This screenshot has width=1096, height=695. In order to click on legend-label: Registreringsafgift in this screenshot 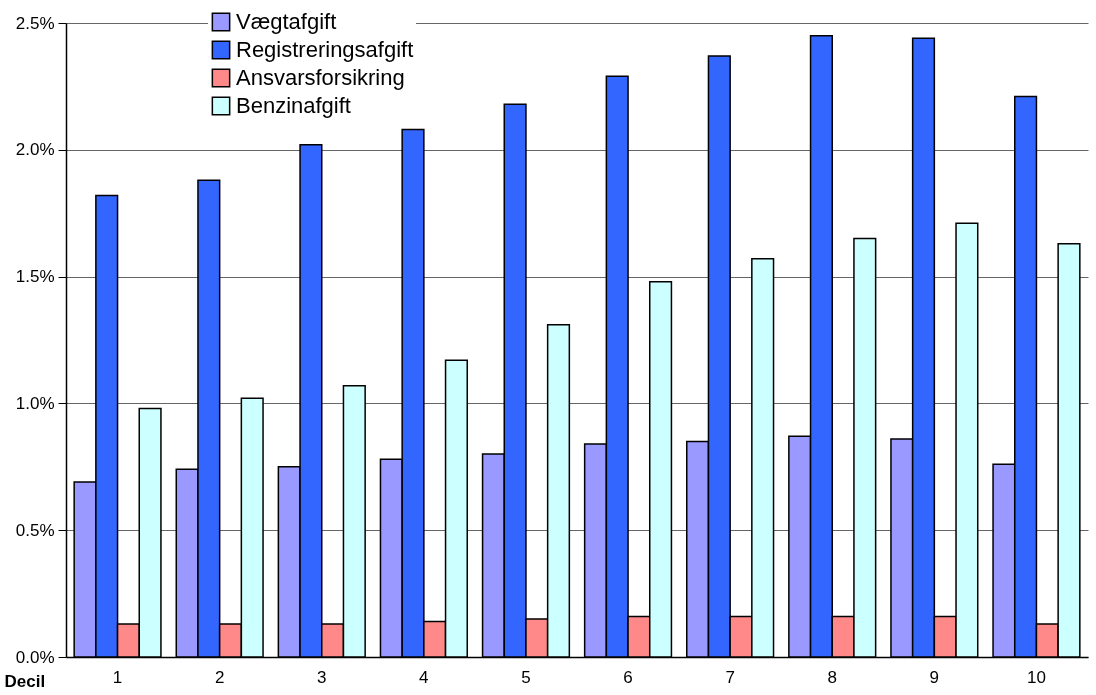, I will do `click(325, 49)`.